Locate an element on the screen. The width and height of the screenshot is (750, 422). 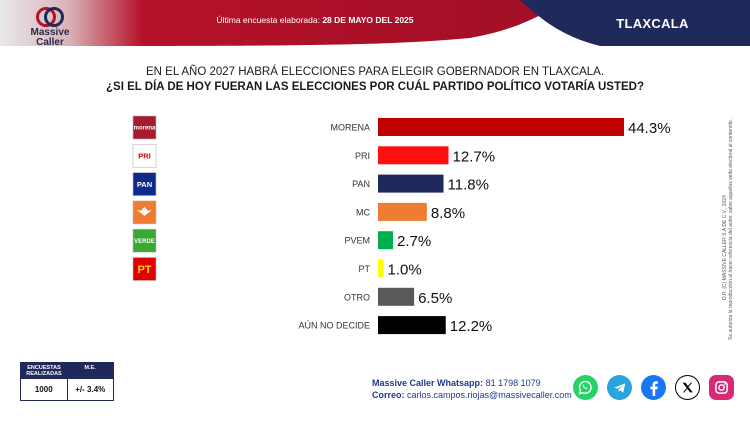
mc-eagle-icon is located at coordinates (144, 211).